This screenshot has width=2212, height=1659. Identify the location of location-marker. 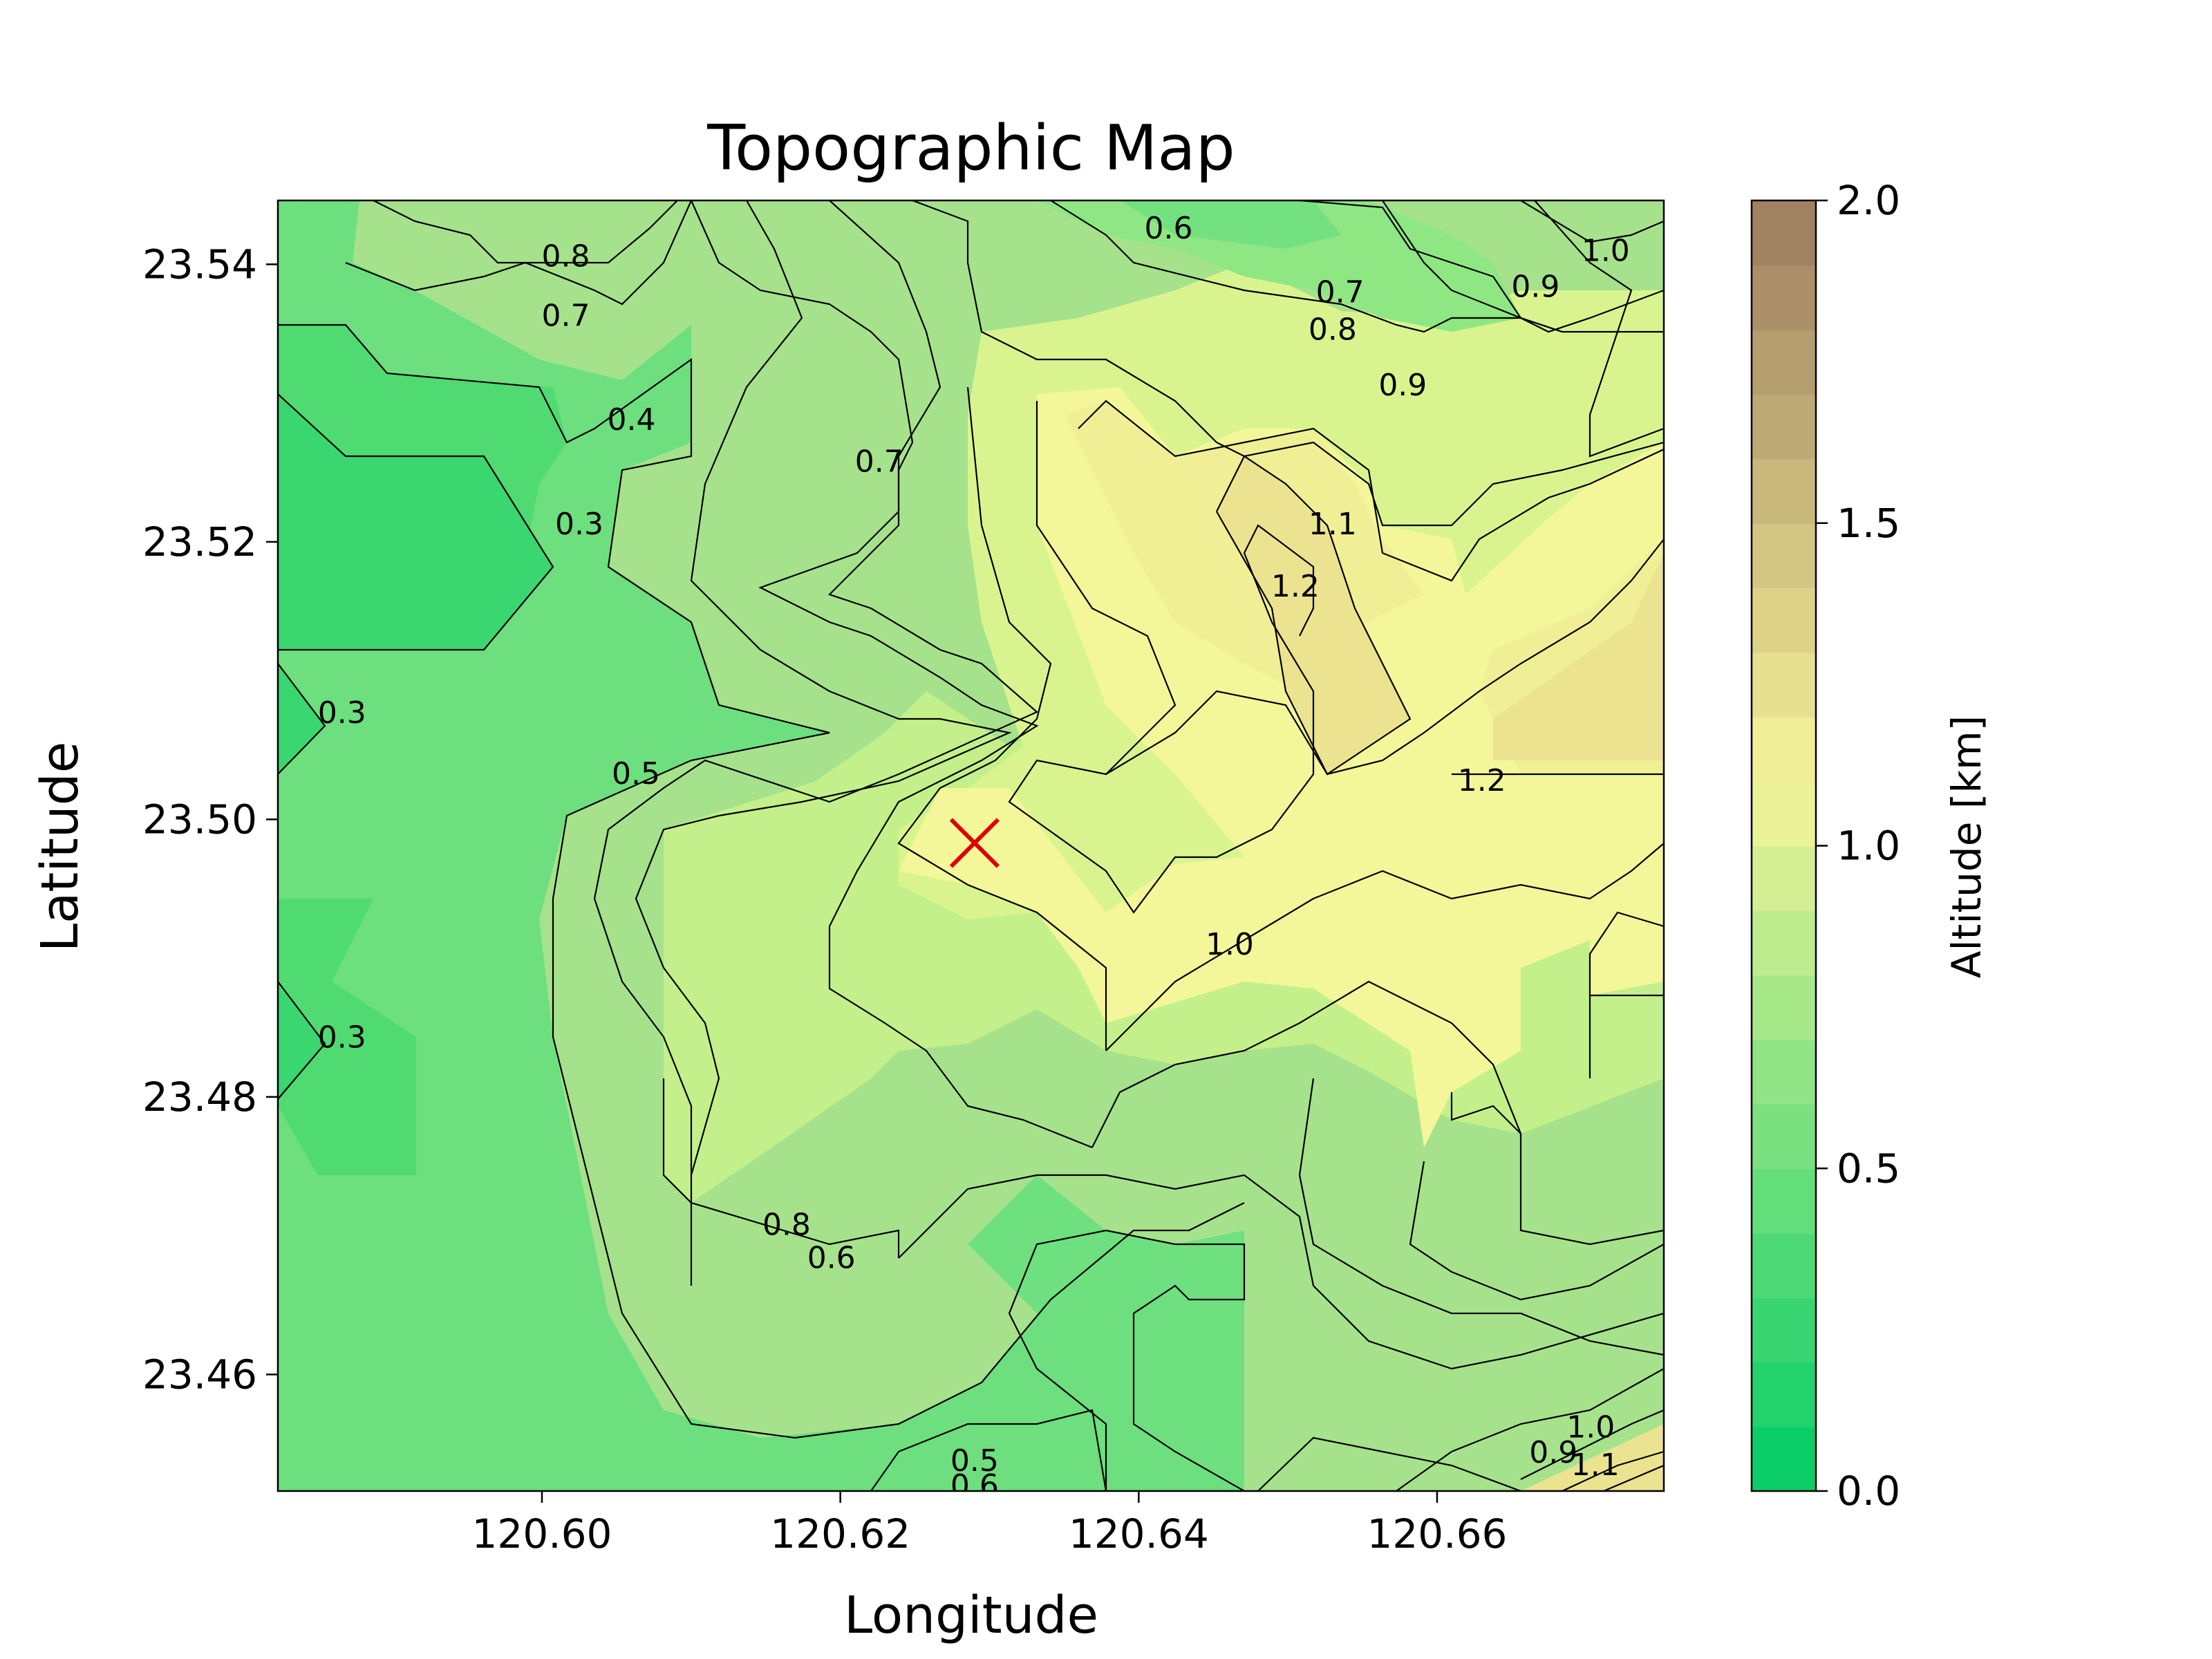
(974, 843).